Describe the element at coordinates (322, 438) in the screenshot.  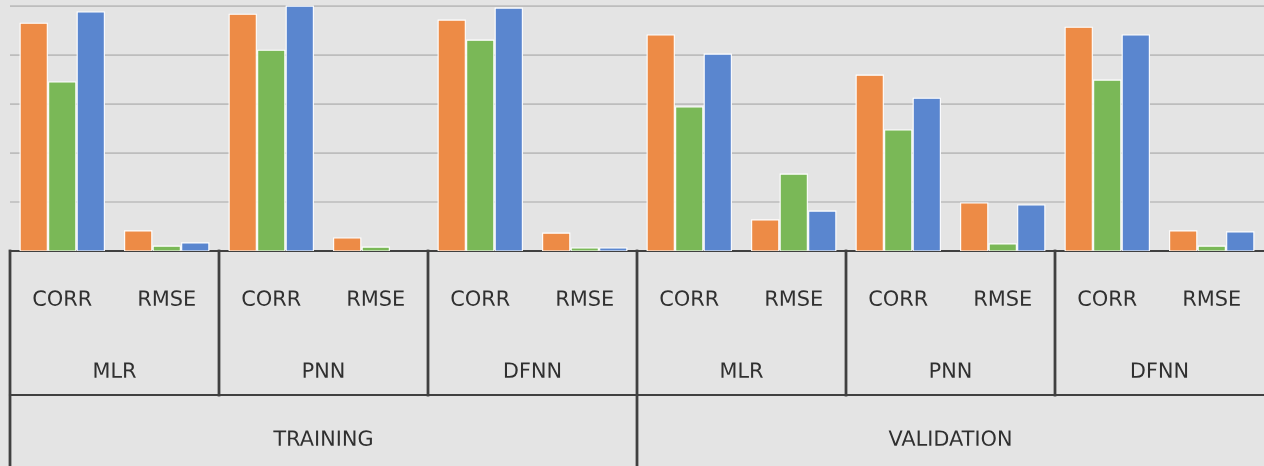
I see `text: TRAINING` at that location.